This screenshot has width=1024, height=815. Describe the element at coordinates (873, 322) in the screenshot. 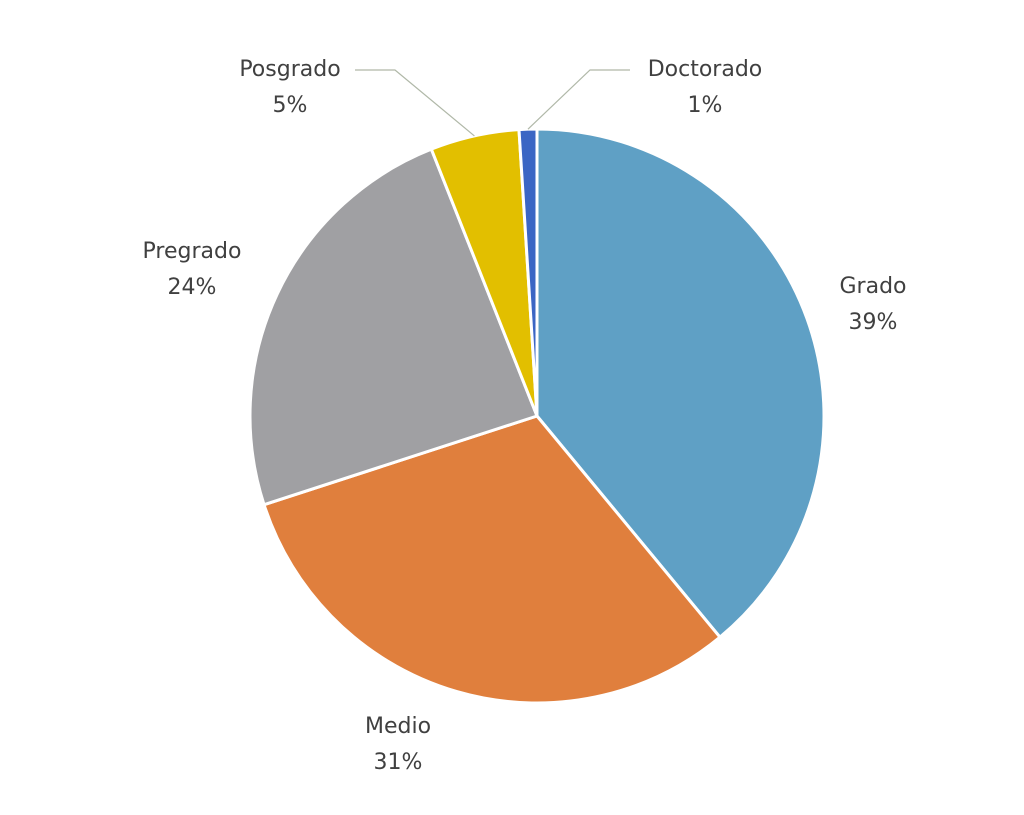

I see `slice-value-label: 39%` at that location.